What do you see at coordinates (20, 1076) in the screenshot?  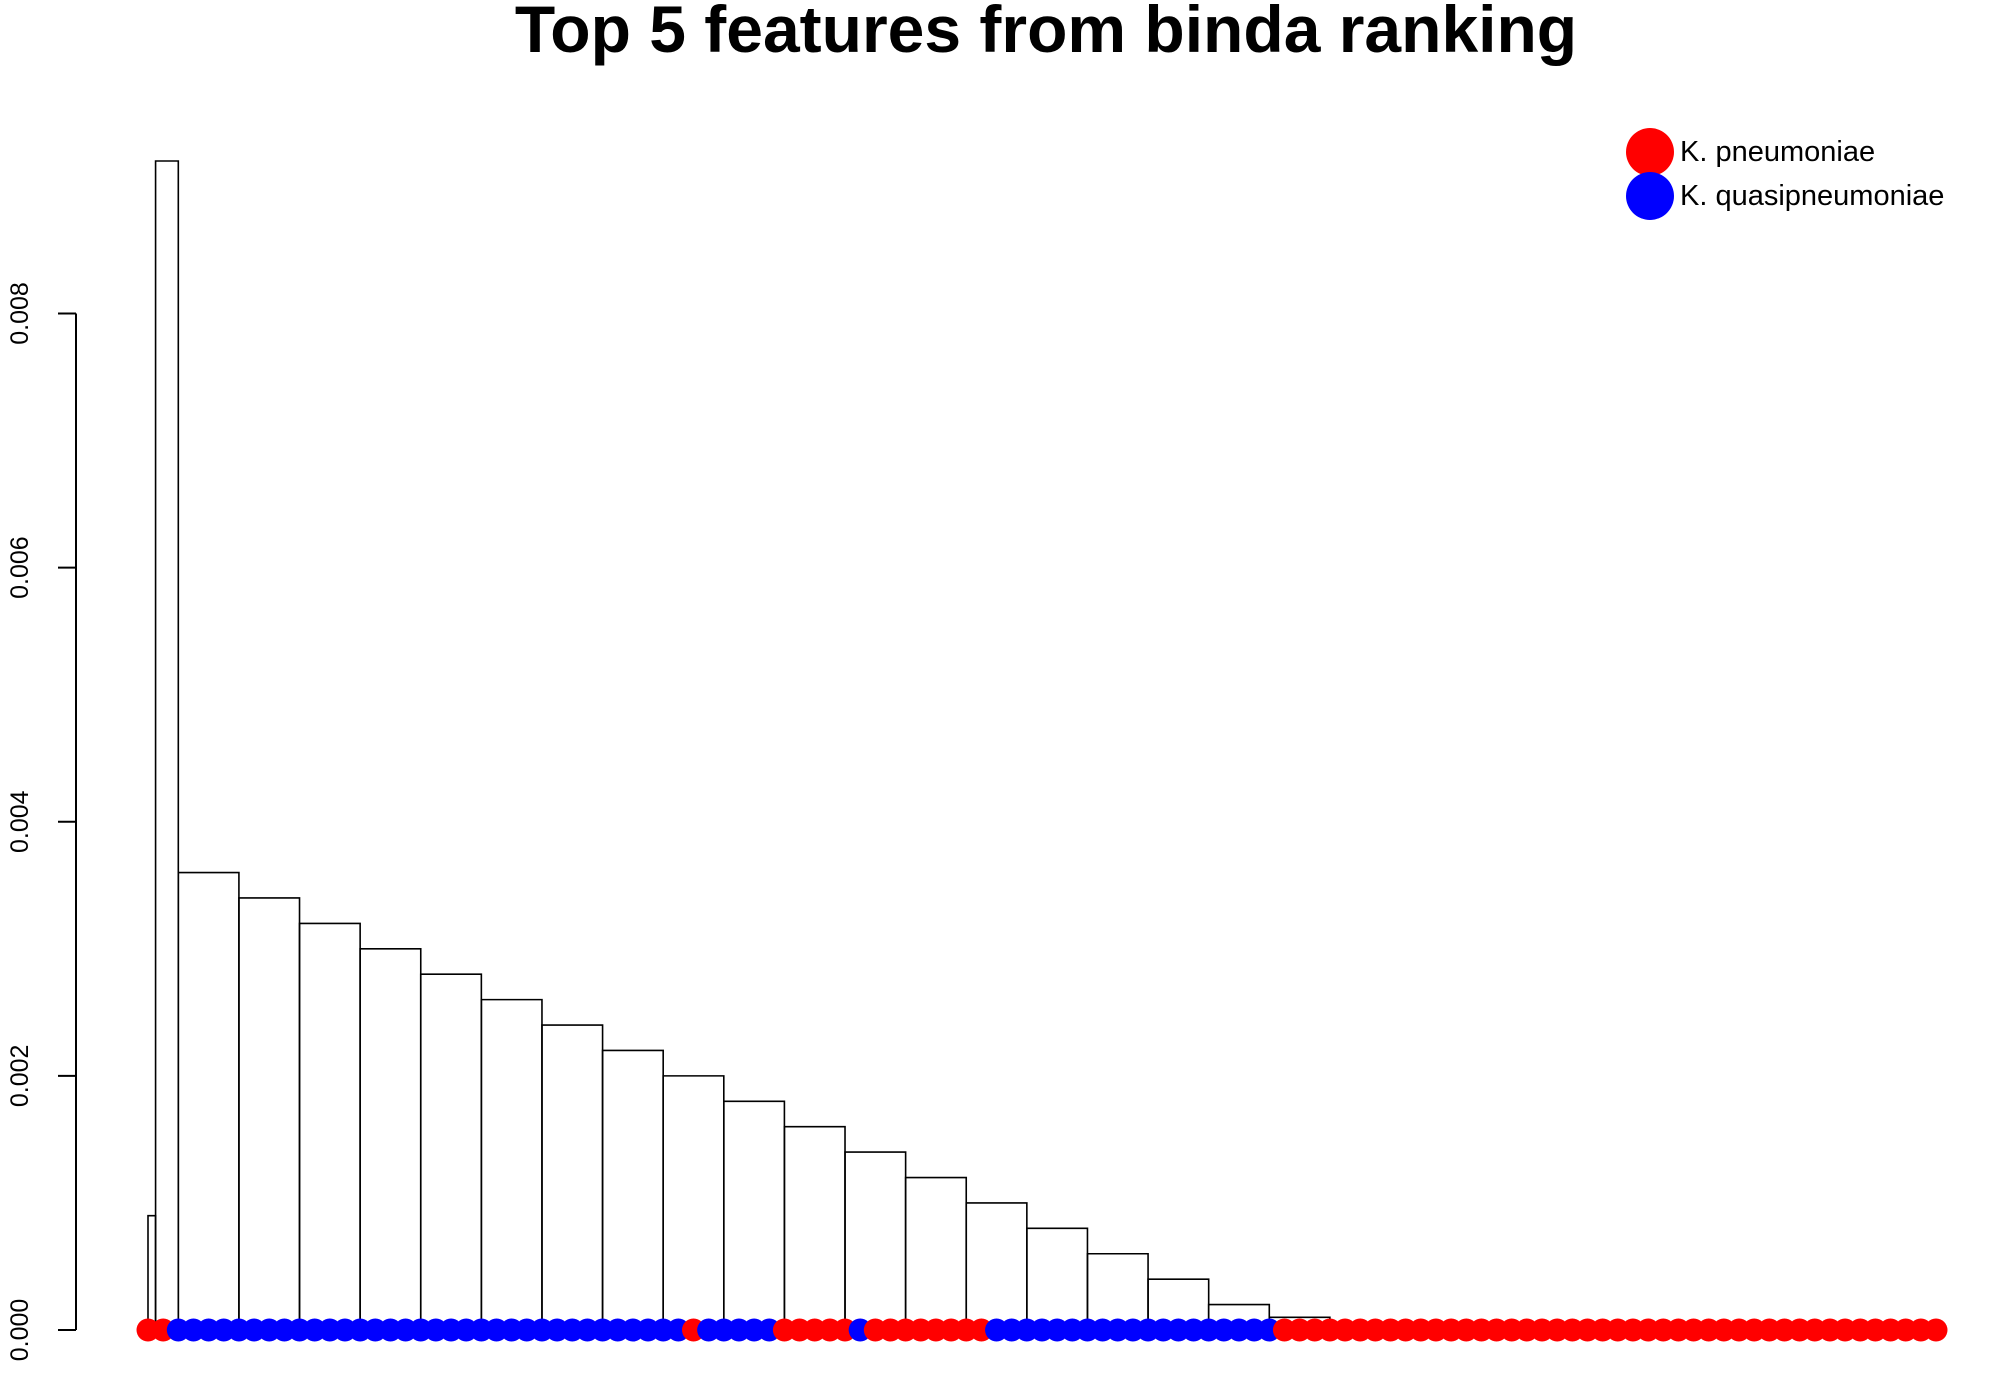 I see `y-tick-label: 0.002` at bounding box center [20, 1076].